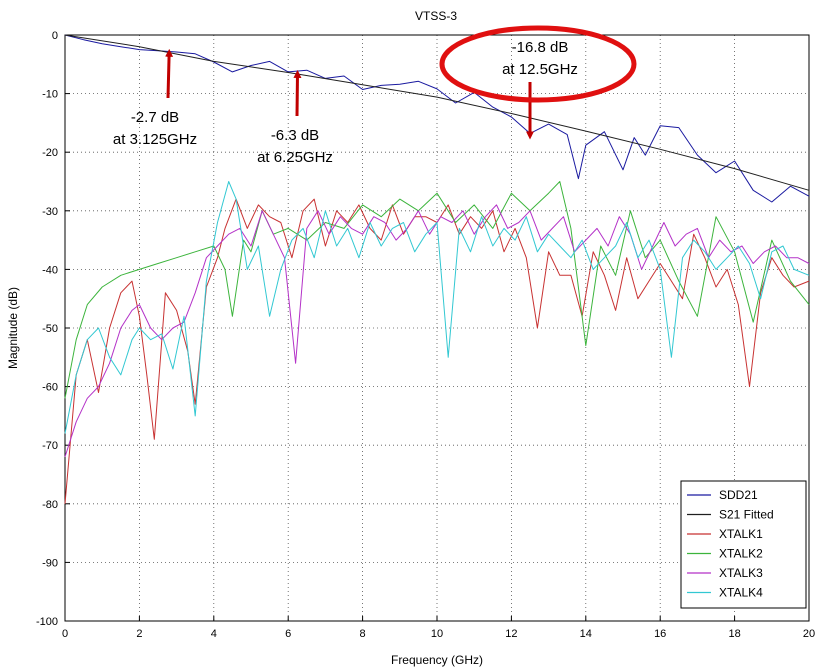 The width and height of the screenshot is (819, 672). I want to click on y-tick-label: -70, so click(50, 446).